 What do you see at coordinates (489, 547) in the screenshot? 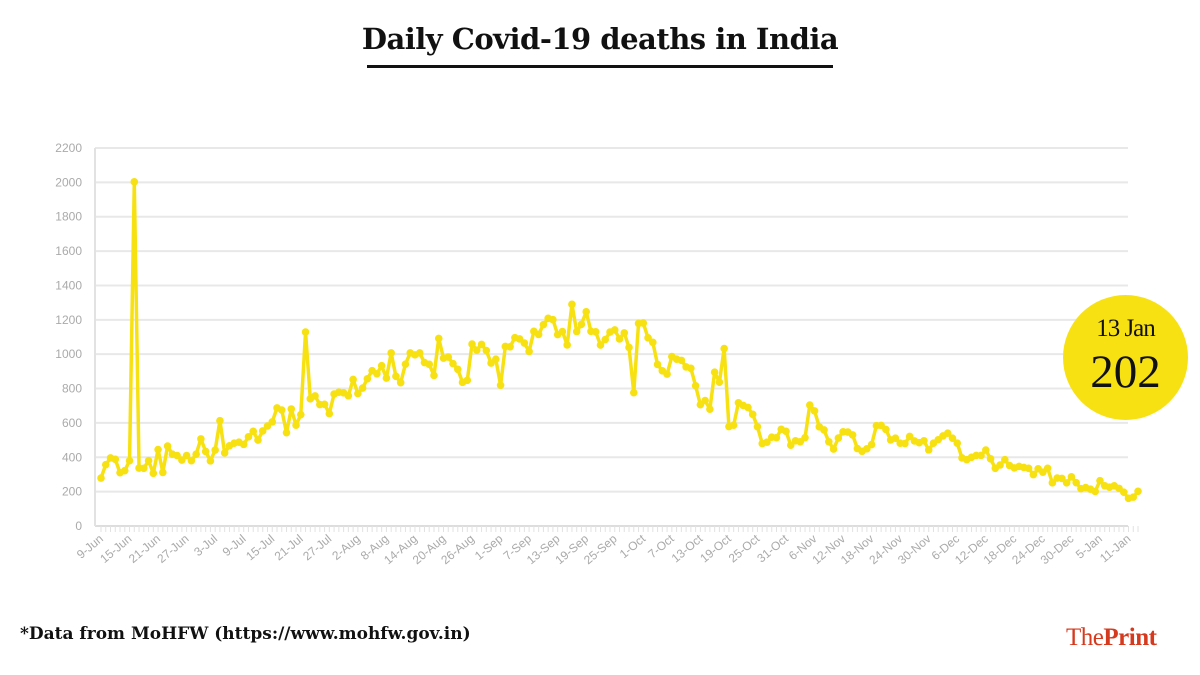
I see `x-tick-label: 1-Sep` at bounding box center [489, 547].